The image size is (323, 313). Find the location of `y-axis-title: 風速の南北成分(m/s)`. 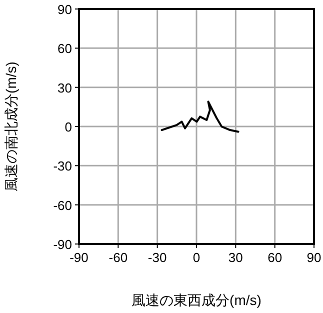

y-axis-title: 風速の南北成分(m/s) is located at coordinates (11, 127).